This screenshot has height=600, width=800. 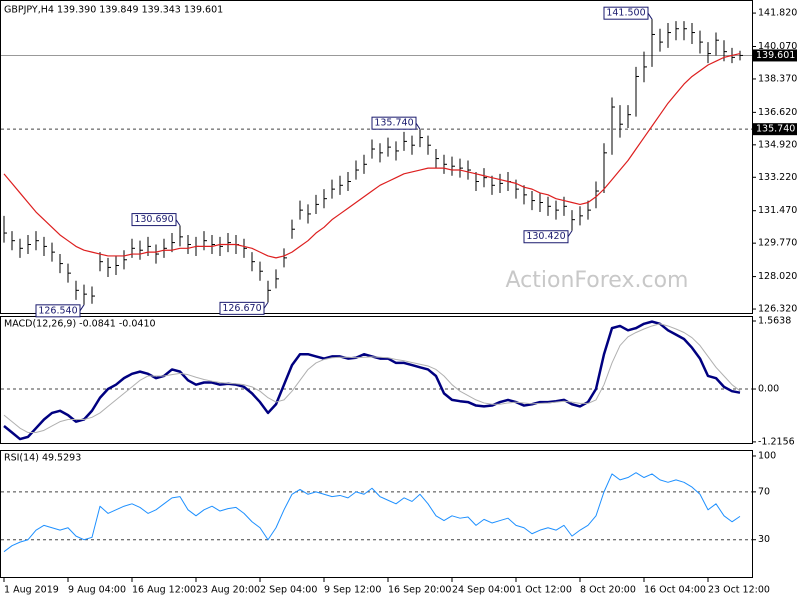 I want to click on y-tick-label: 0.00, so click(x=768, y=389).